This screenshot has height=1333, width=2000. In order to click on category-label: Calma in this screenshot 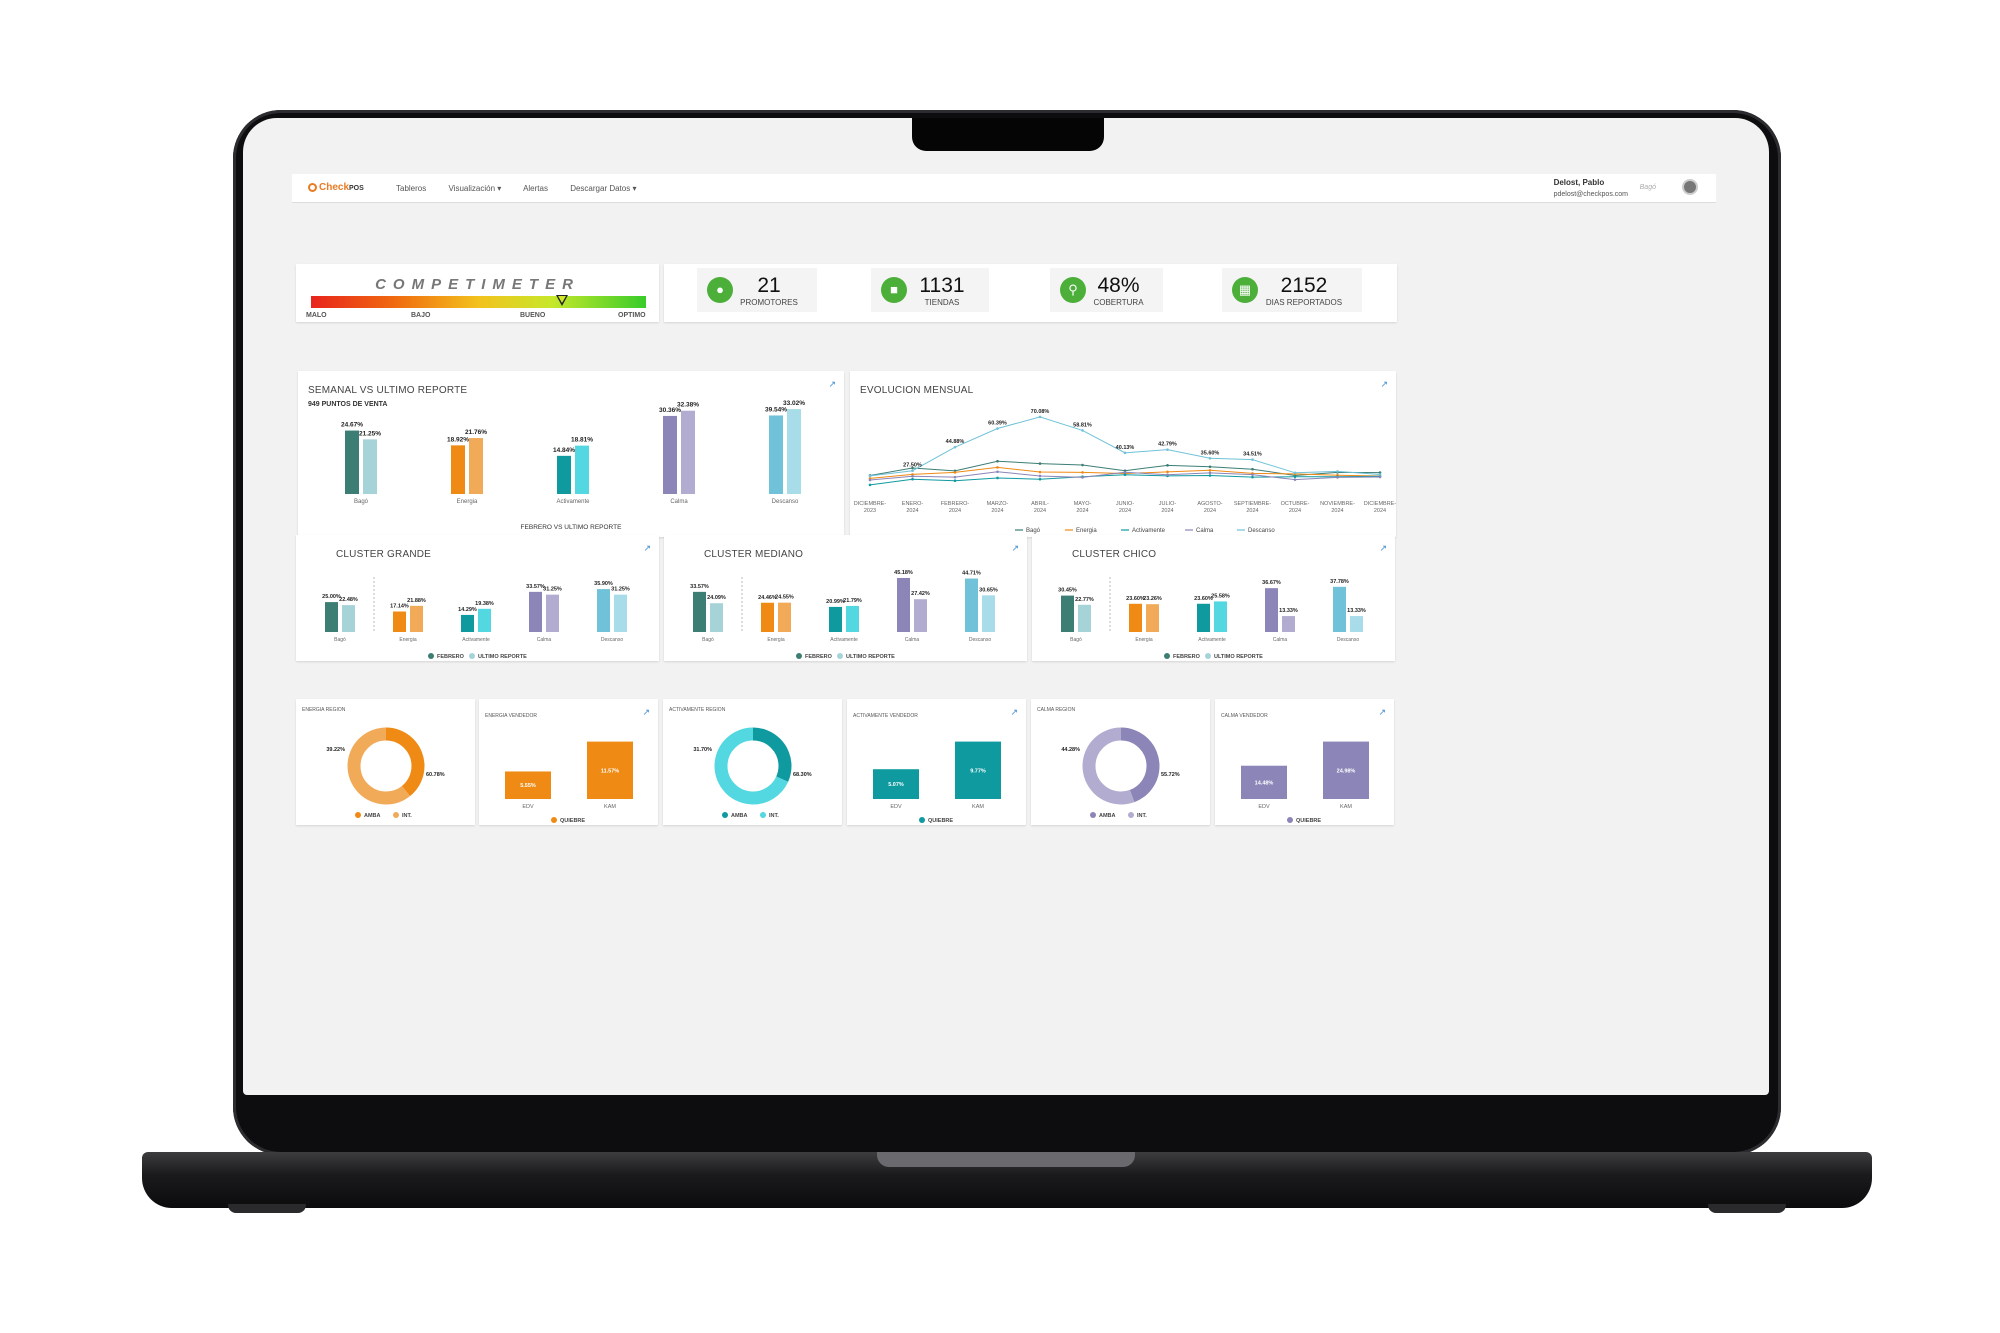, I will do `click(912, 640)`.